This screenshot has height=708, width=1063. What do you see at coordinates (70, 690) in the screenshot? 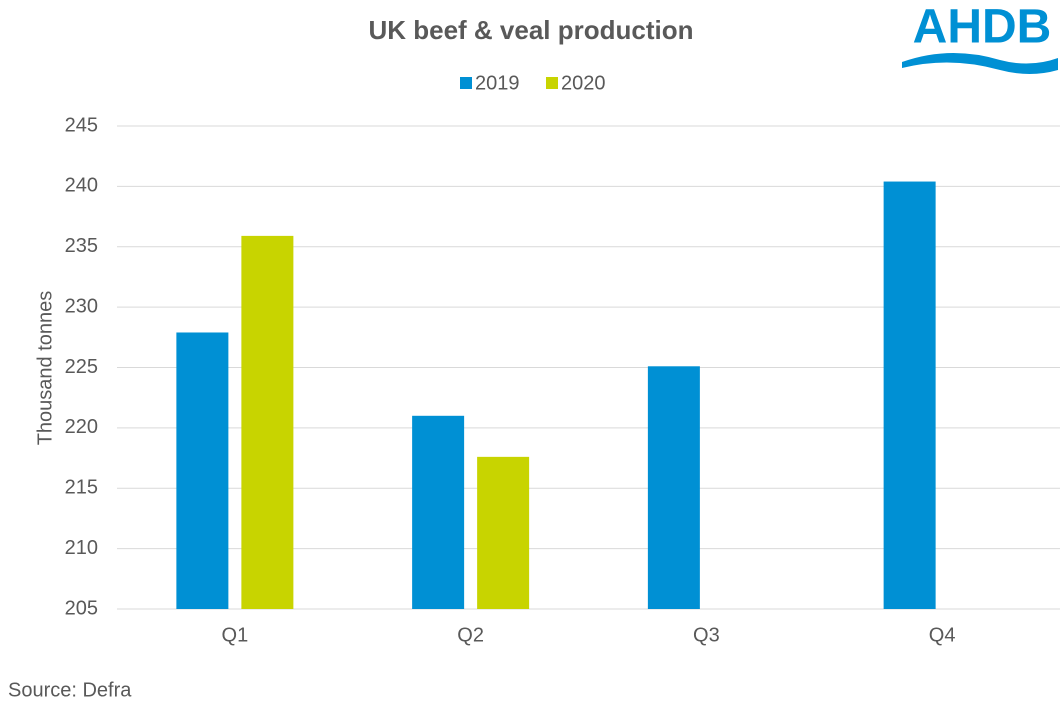
I see `source: Source: Defra` at bounding box center [70, 690].